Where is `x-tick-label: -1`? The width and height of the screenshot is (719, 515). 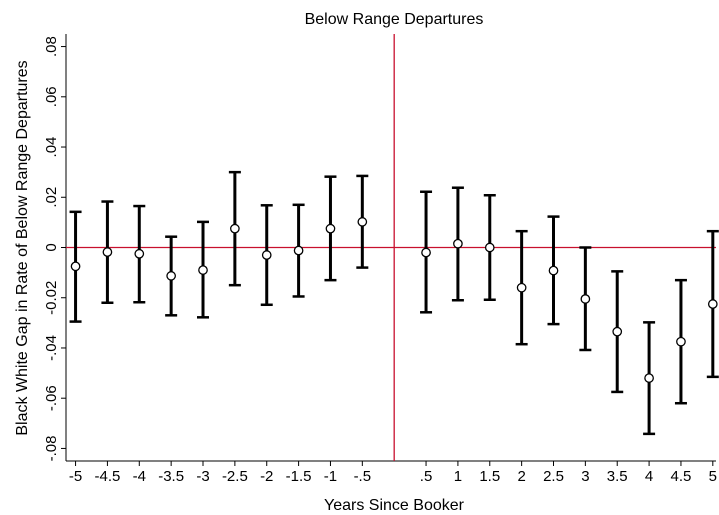
x-tick-label: -1 is located at coordinates (330, 476).